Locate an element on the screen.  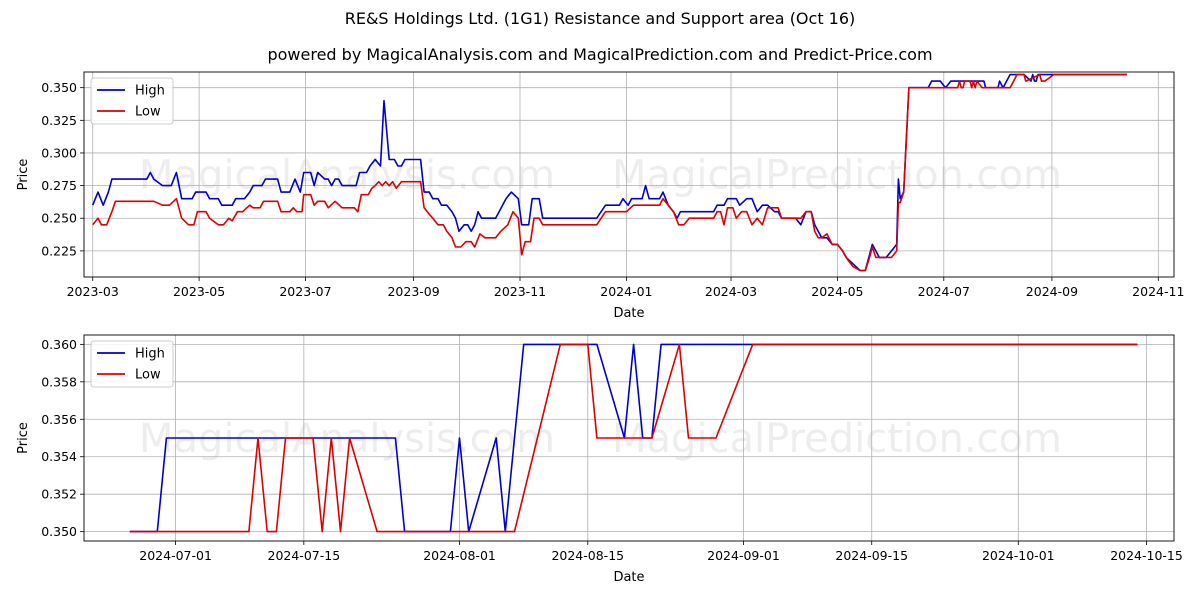
y-tick-label: 0.356 is located at coordinates (59, 419).